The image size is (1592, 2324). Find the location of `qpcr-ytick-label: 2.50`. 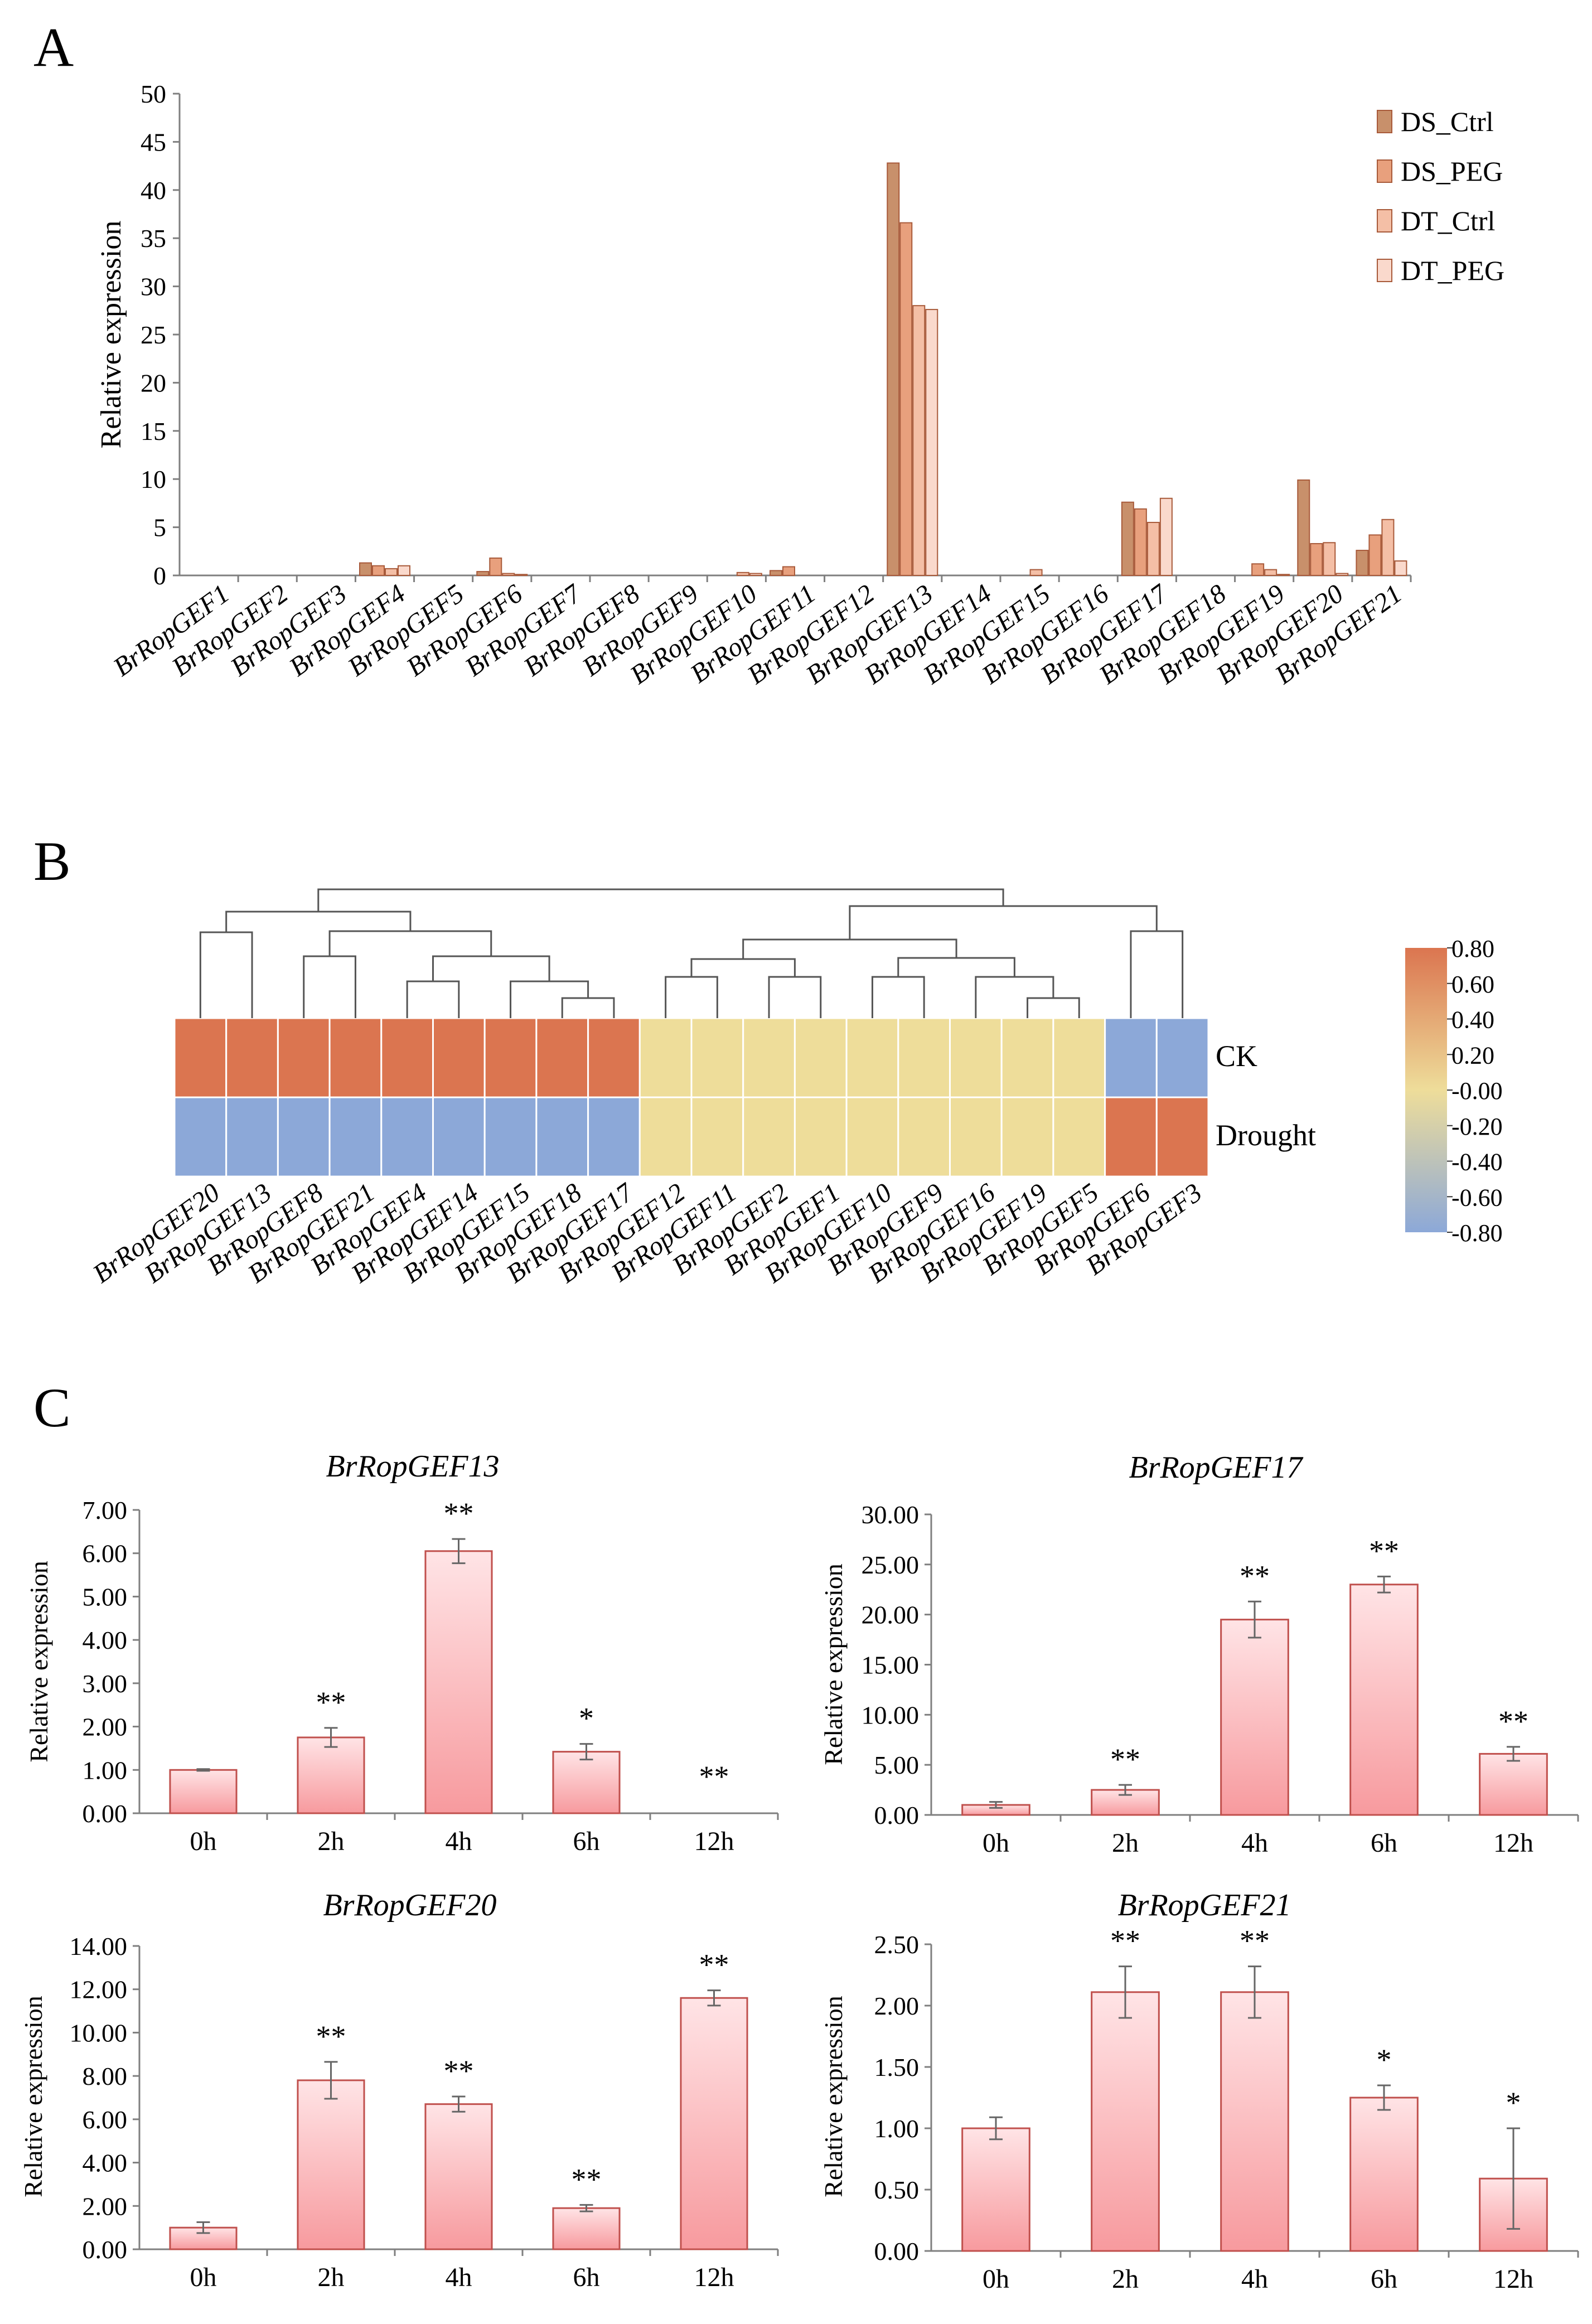

qpcr-ytick-label: 2.50 is located at coordinates (897, 1945).